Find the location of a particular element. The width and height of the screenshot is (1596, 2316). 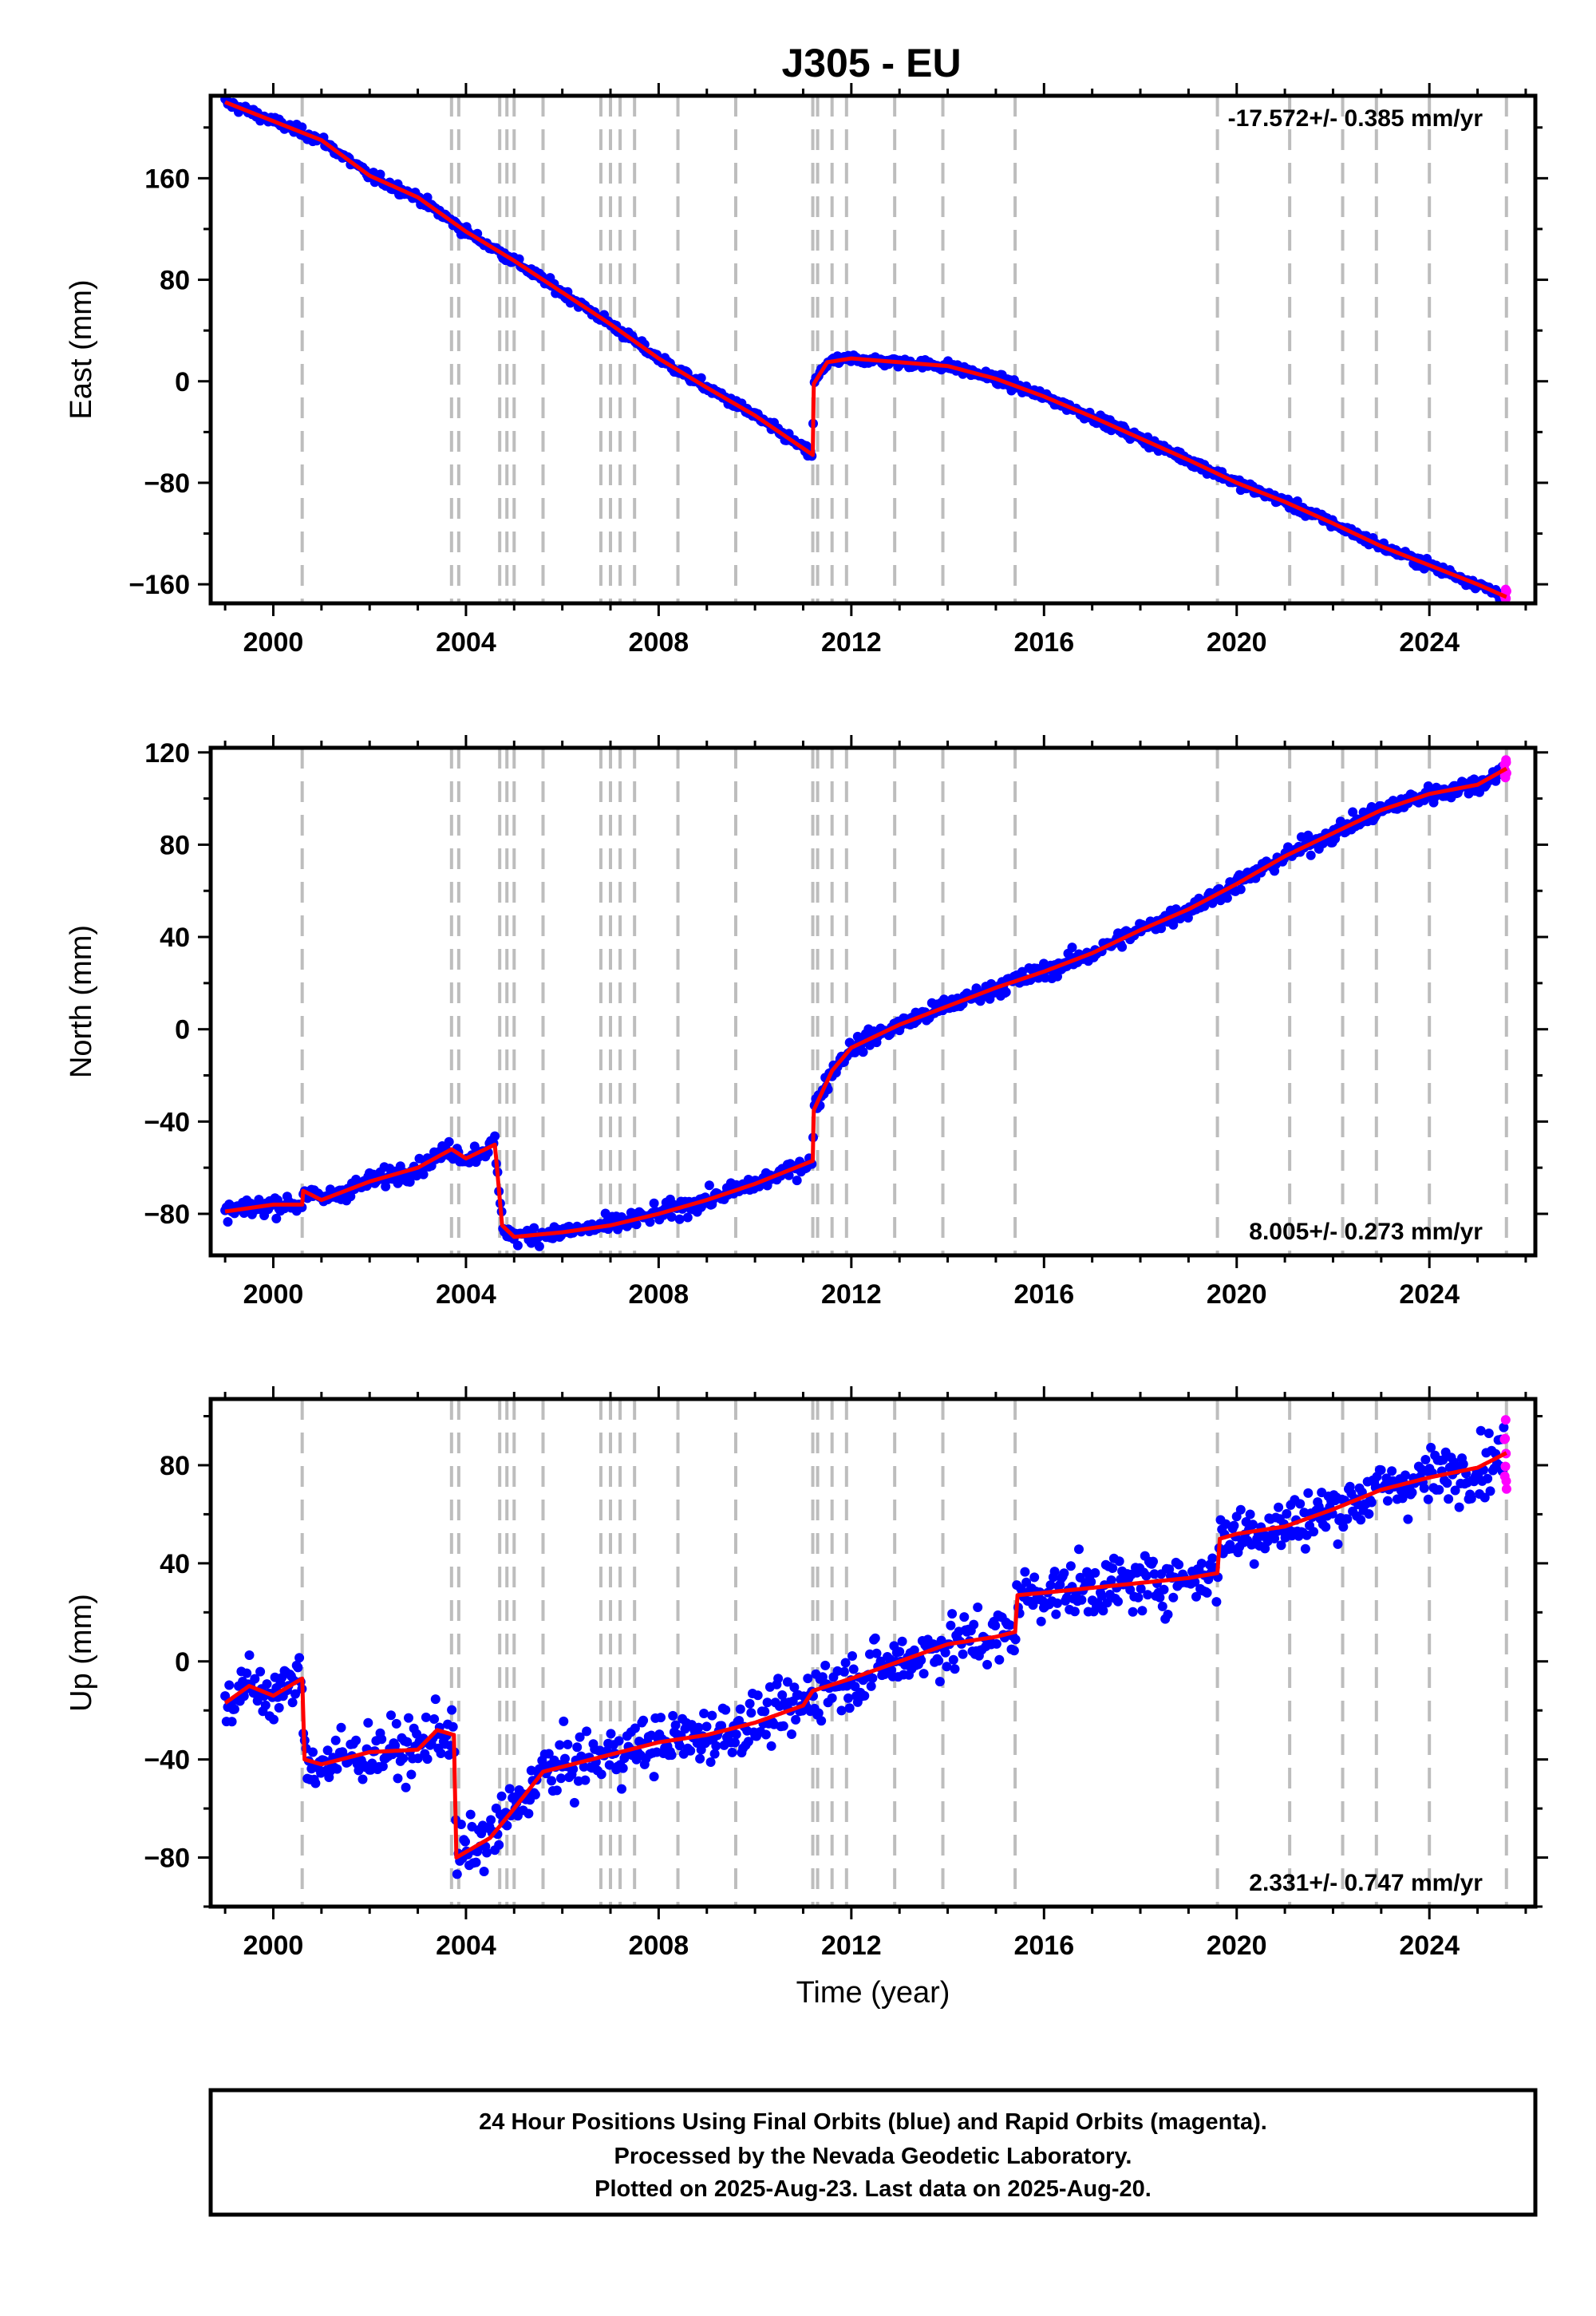

y-tick-label: −80 is located at coordinates (167, 1214).